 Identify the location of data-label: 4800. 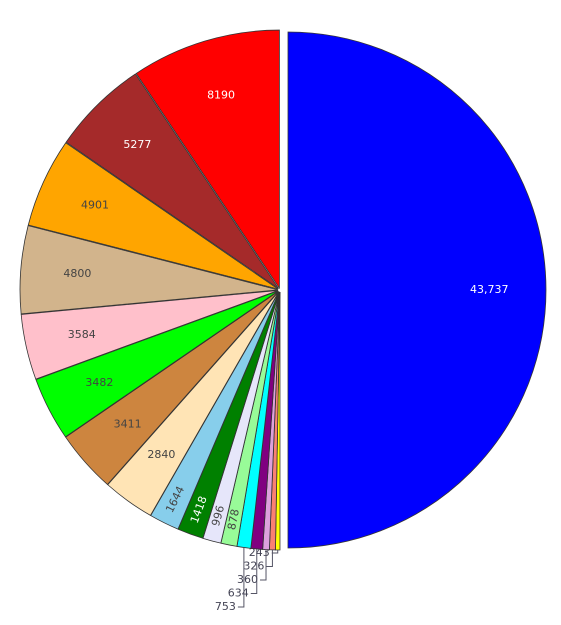
(77, 273).